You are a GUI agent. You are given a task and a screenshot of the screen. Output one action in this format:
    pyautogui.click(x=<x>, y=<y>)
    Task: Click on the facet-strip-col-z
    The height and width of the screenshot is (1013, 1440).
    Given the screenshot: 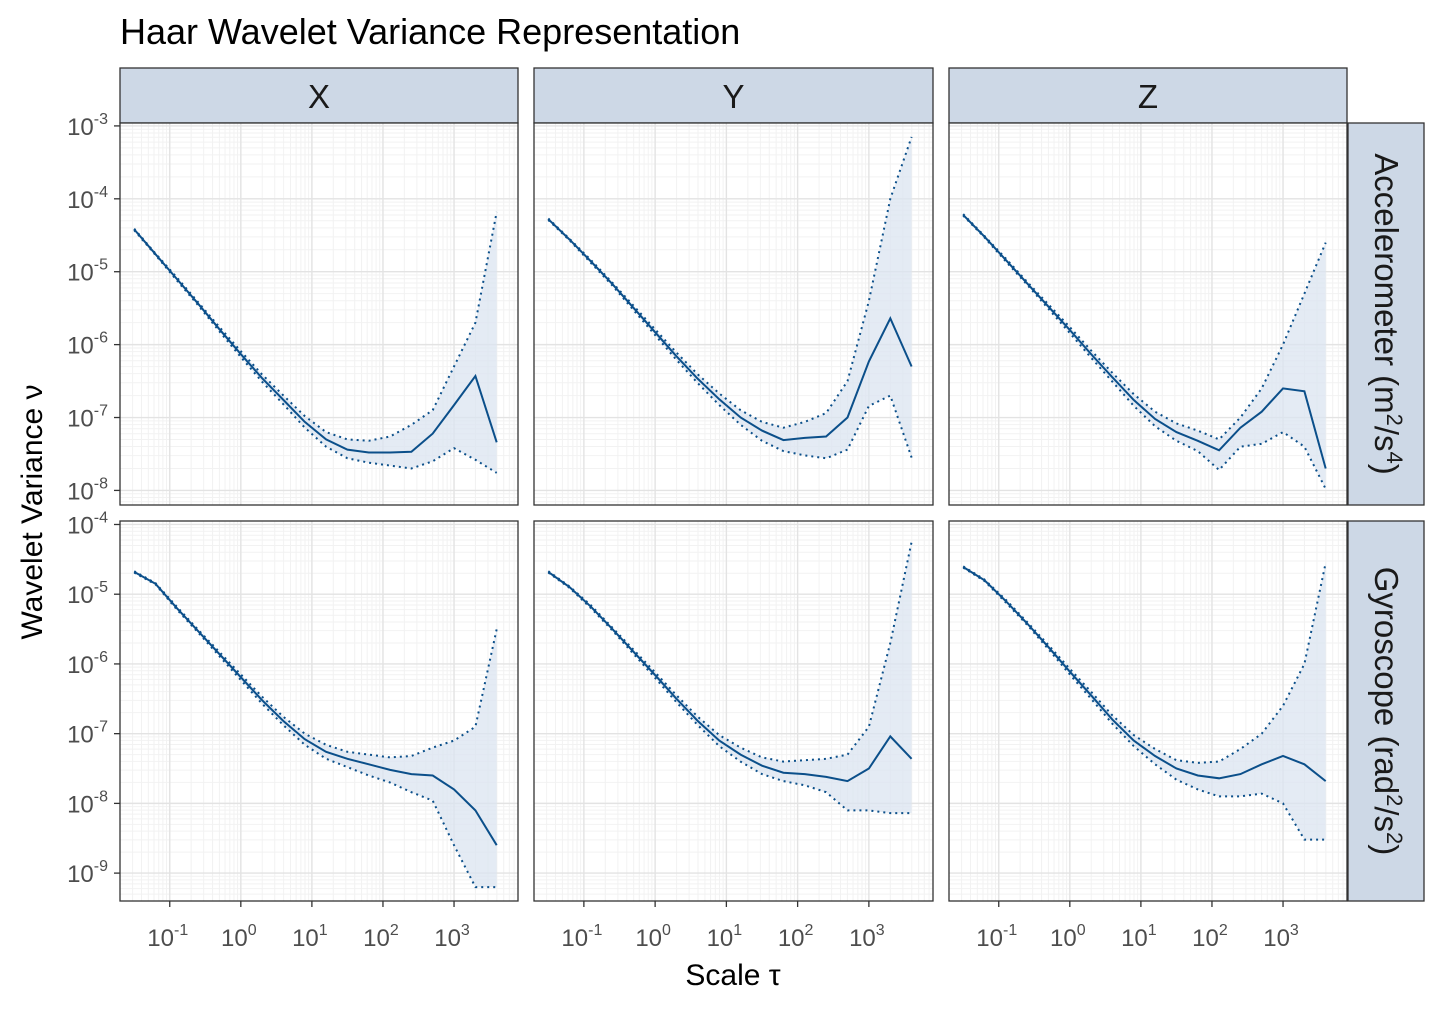 What is the action you would take?
    pyautogui.click(x=1148, y=95)
    